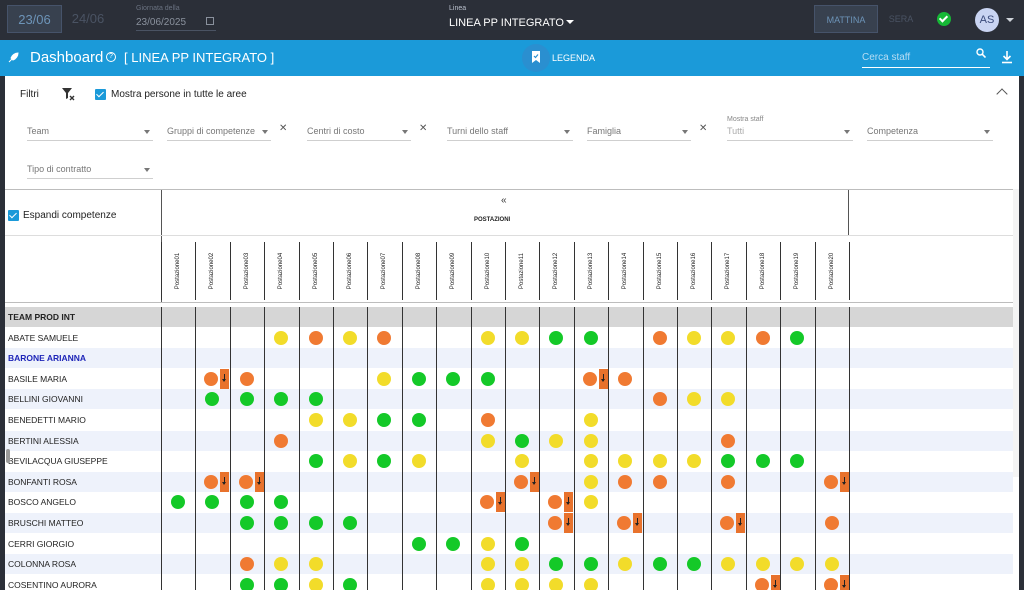 The width and height of the screenshot is (1024, 590). I want to click on mostra-staff-select: Tutti, so click(790, 131).